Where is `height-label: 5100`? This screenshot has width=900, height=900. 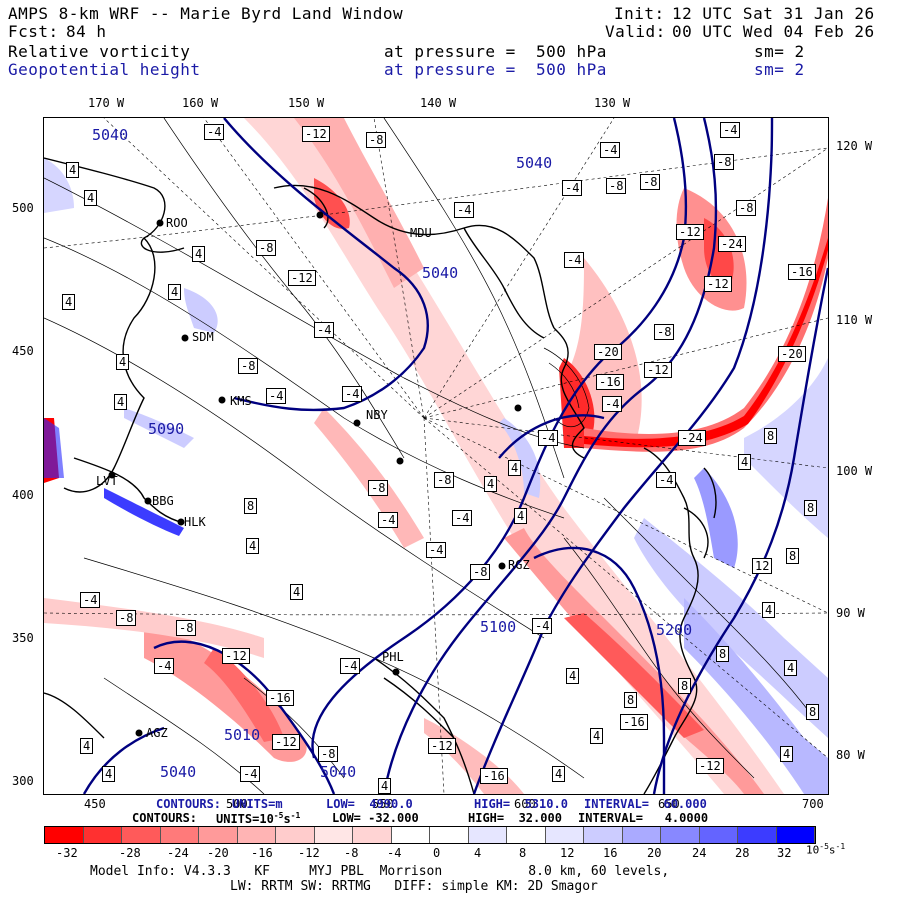 height-label: 5100 is located at coordinates (498, 627).